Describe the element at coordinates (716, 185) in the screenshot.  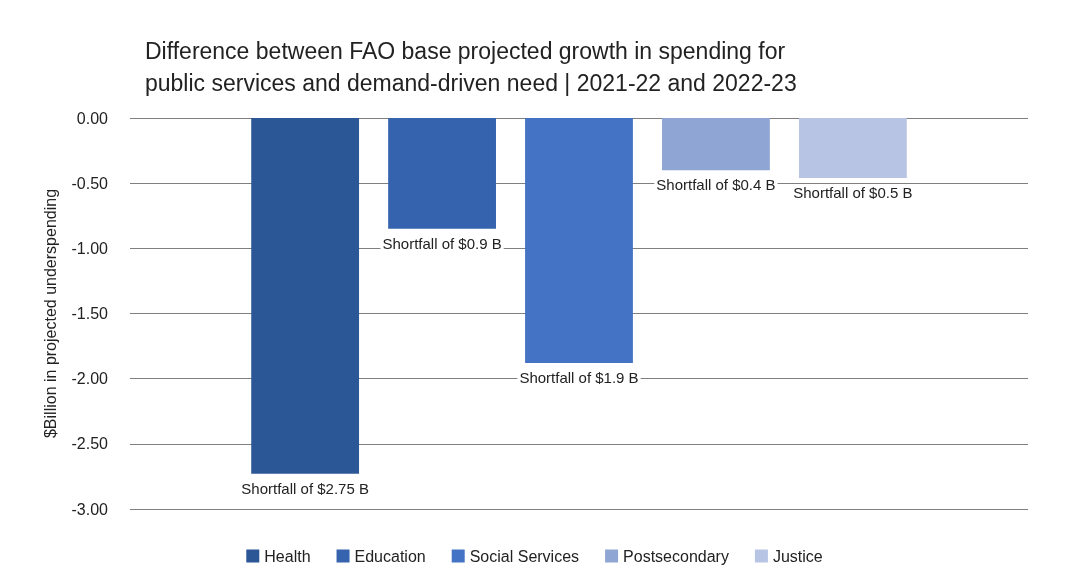
I see `data-label: Shortfall of $0.4 B` at that location.